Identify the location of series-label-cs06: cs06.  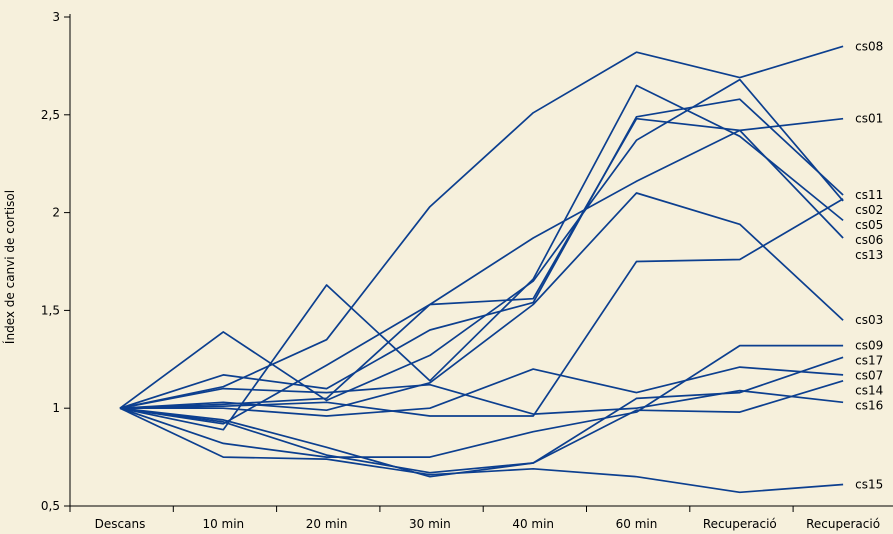
(869, 240).